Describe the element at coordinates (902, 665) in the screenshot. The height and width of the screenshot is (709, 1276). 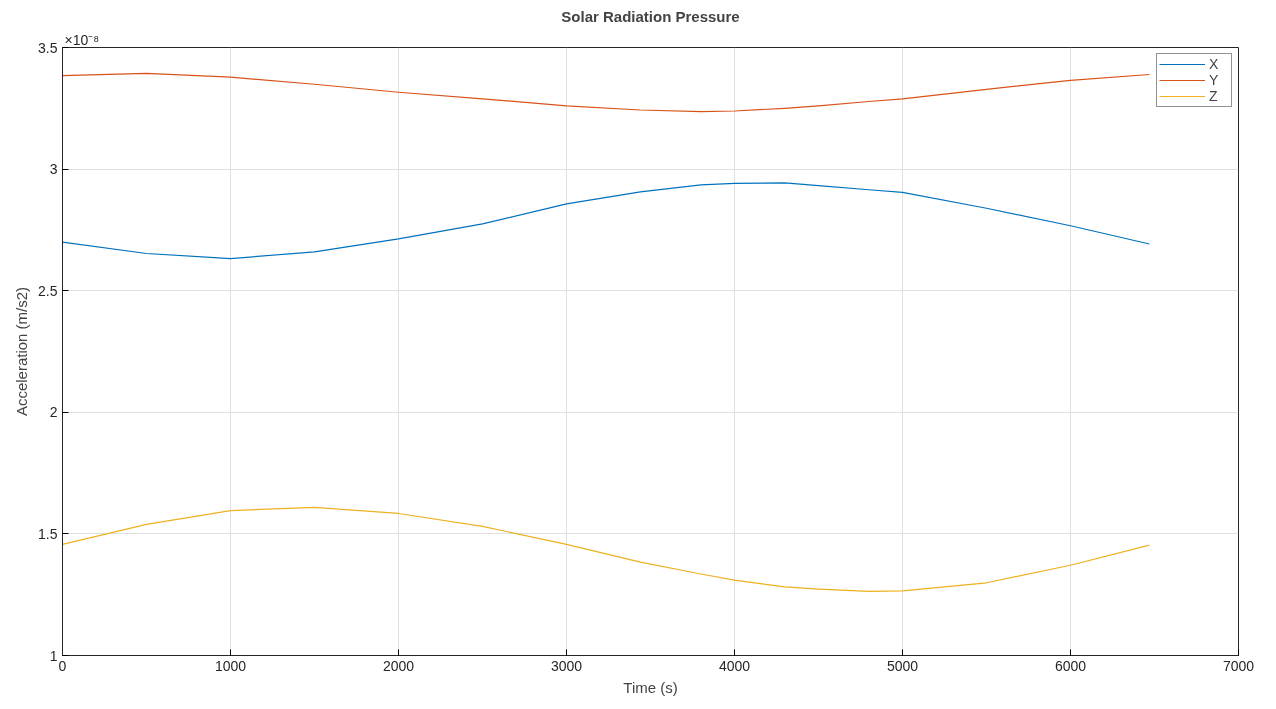
I see `x-tick-label: 5000` at that location.